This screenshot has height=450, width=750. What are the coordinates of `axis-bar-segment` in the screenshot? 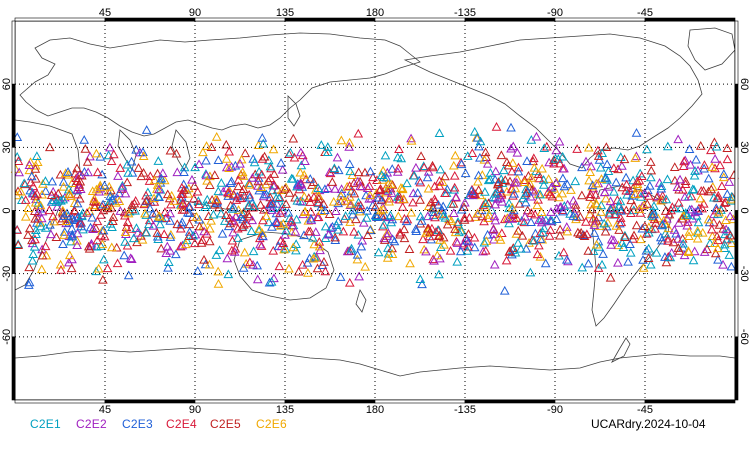 It's located at (60, 401).